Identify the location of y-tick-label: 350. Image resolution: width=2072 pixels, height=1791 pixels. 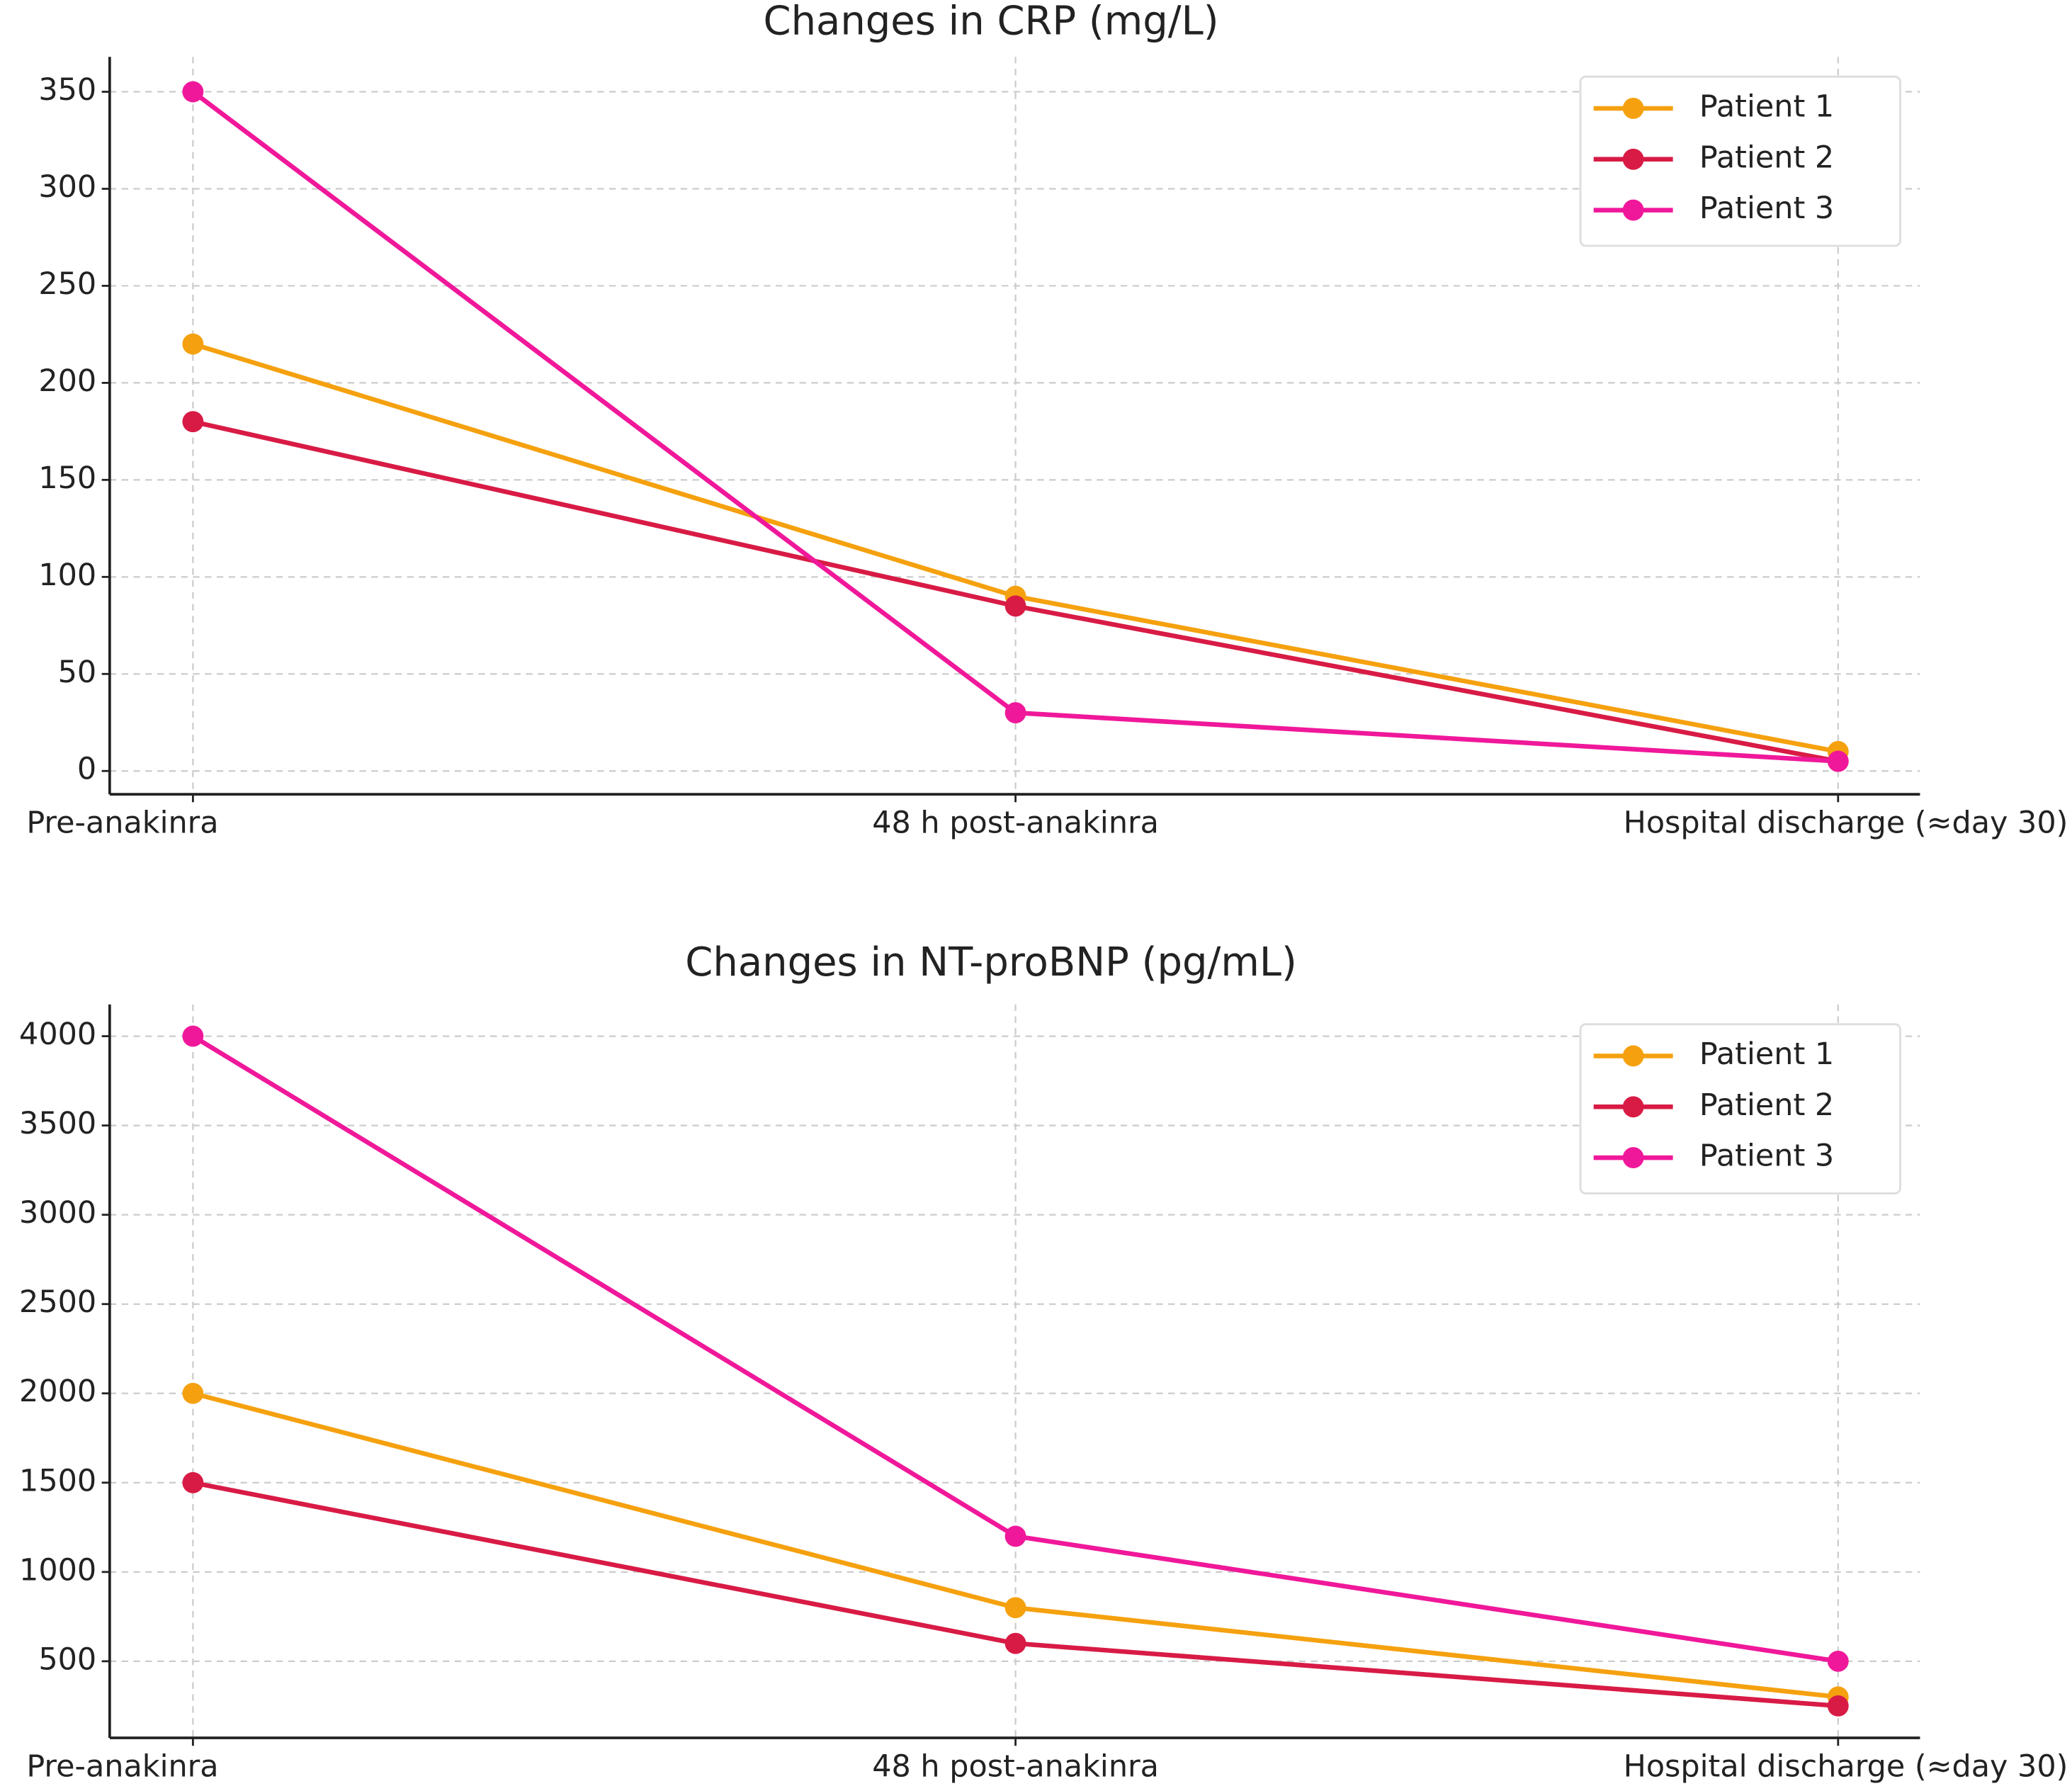
(67, 90).